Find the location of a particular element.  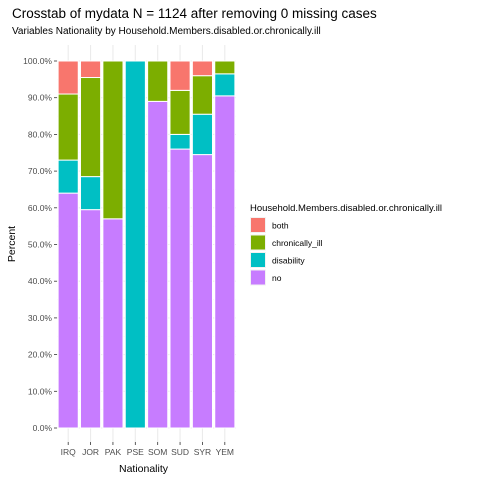

bar-segment-sud-chronically-ill is located at coordinates (180, 112).